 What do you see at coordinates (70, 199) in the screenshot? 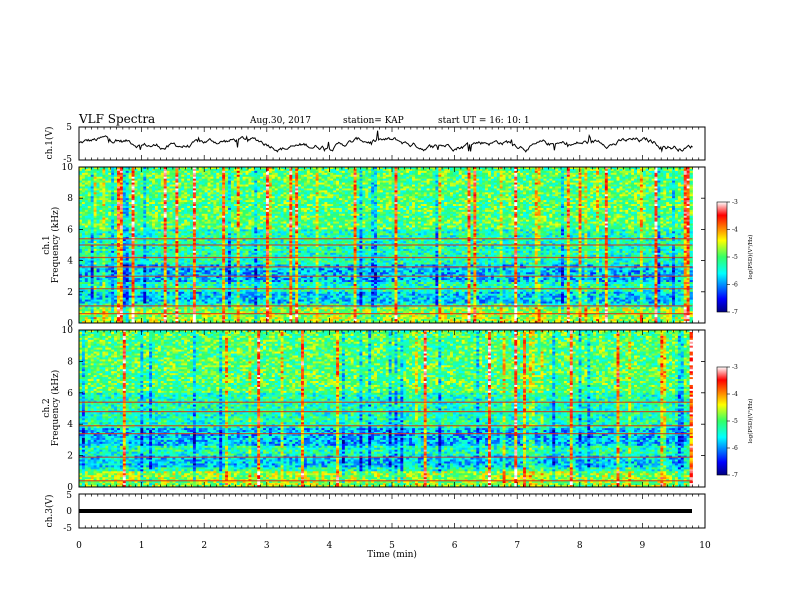
I see `spec1-ytick: 8` at bounding box center [70, 199].